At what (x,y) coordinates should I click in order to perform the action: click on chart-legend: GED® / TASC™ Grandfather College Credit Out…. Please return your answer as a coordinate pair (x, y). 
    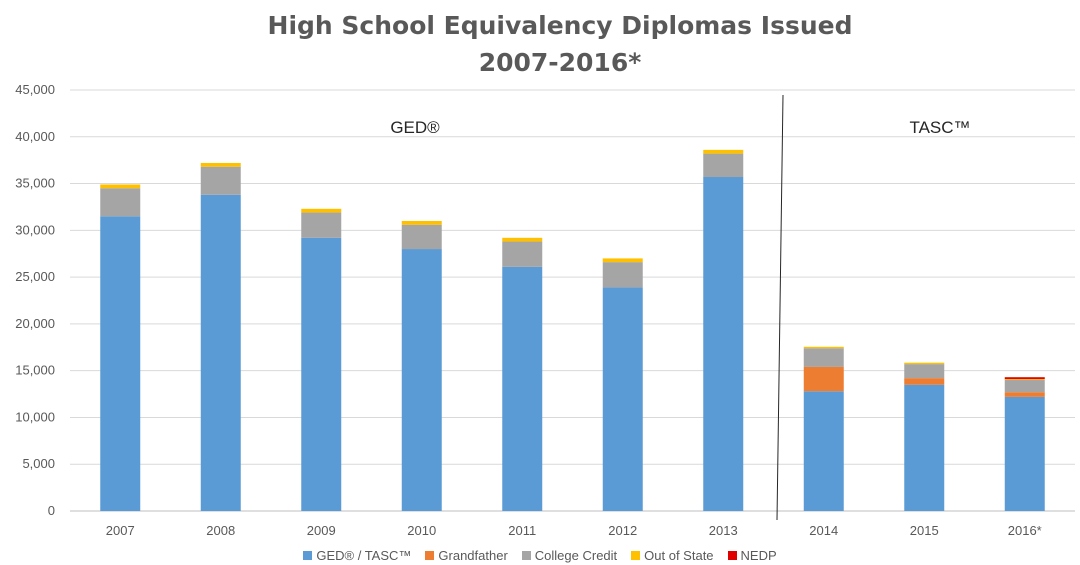
    Looking at the image, I should click on (540, 555).